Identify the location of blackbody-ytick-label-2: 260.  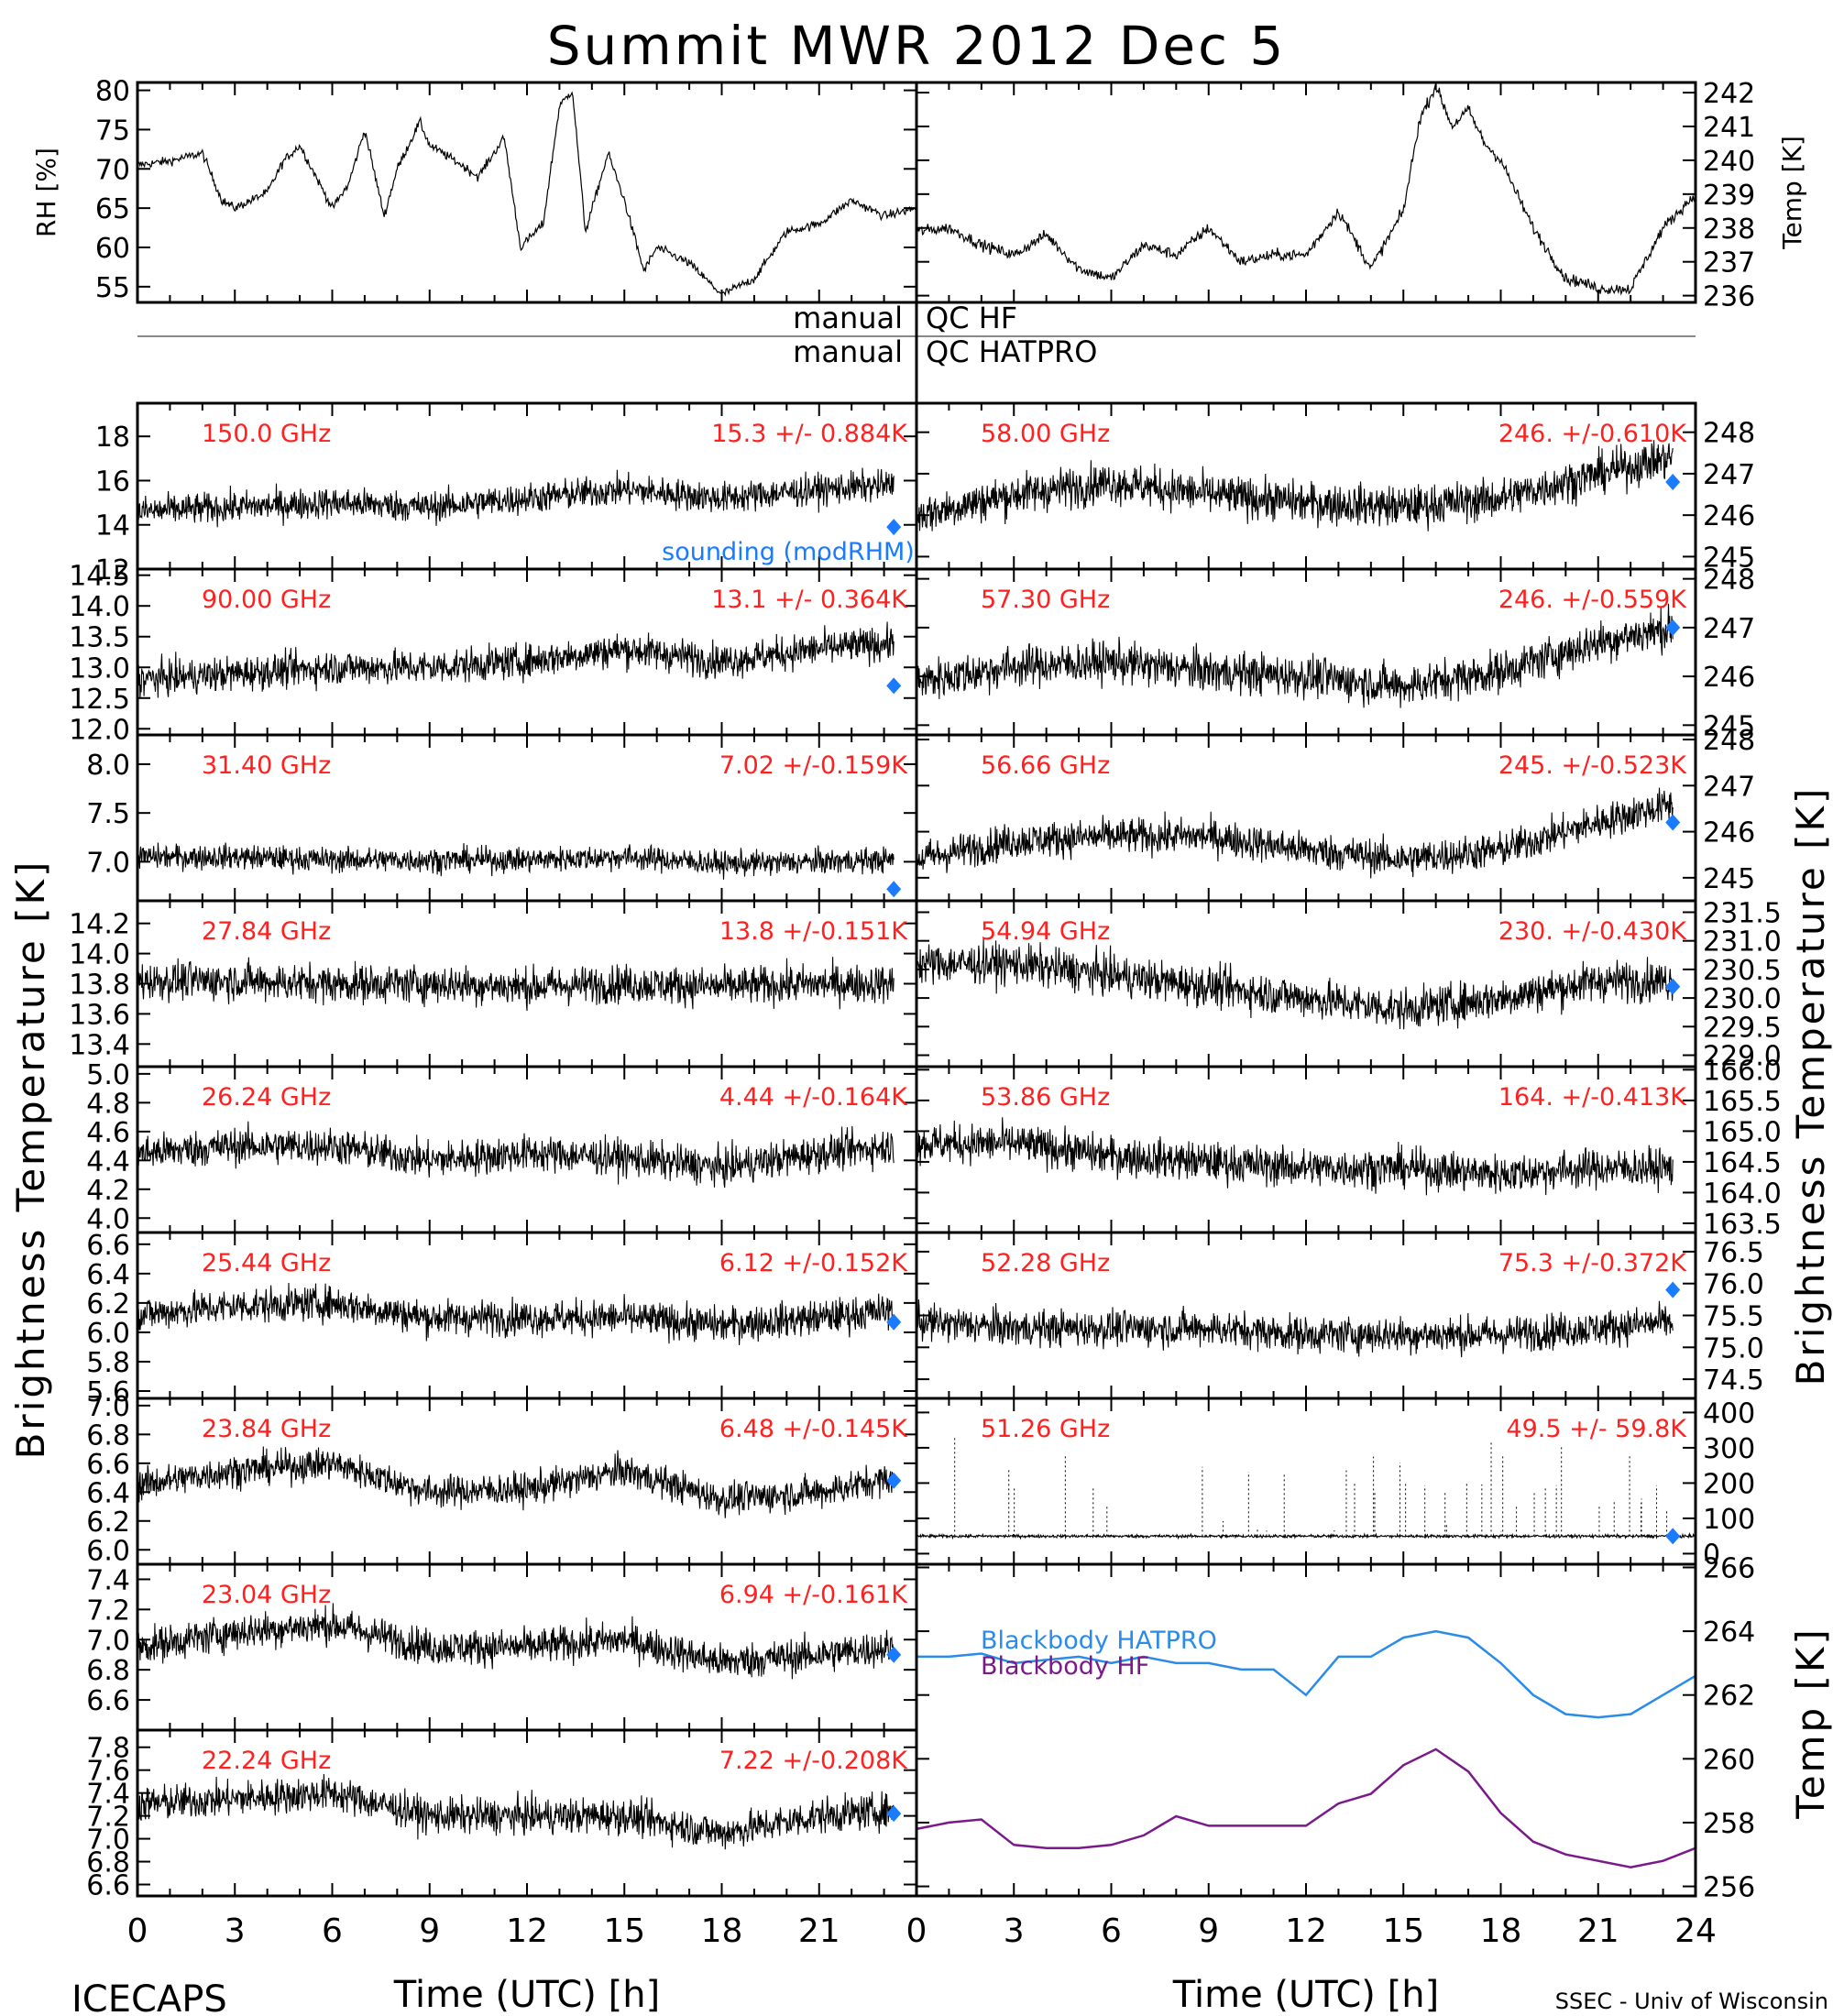
(1729, 1760).